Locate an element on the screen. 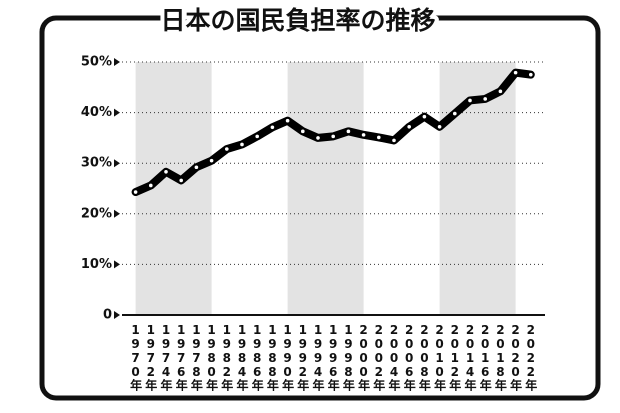 Image resolution: width=620 pixels, height=413 pixels. x-tick-label: 1970年 is located at coordinates (136, 357).